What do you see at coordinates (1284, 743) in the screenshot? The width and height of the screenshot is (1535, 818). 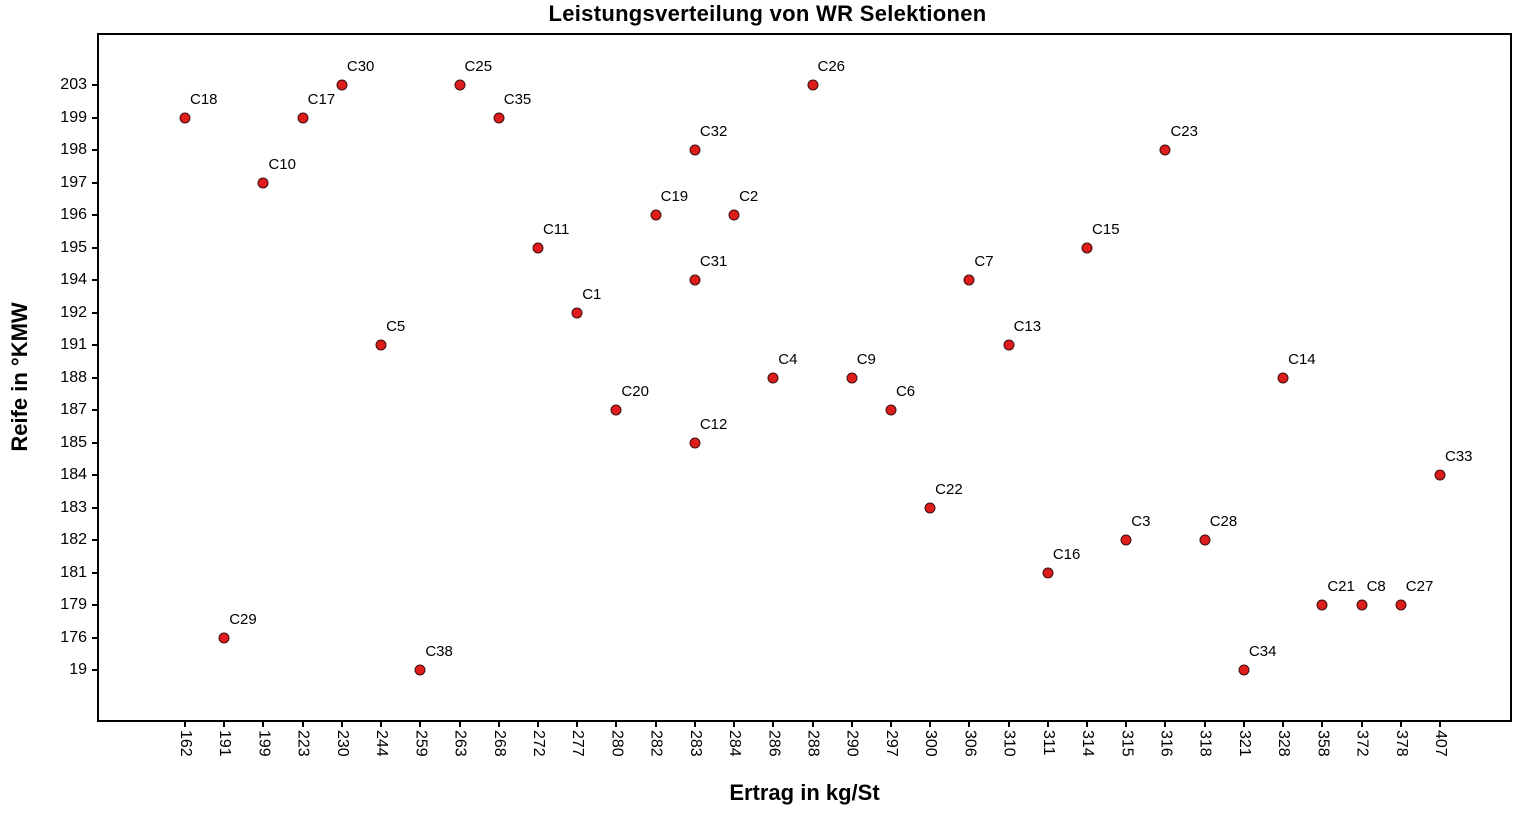 I see `x-tick-label: 328` at bounding box center [1284, 743].